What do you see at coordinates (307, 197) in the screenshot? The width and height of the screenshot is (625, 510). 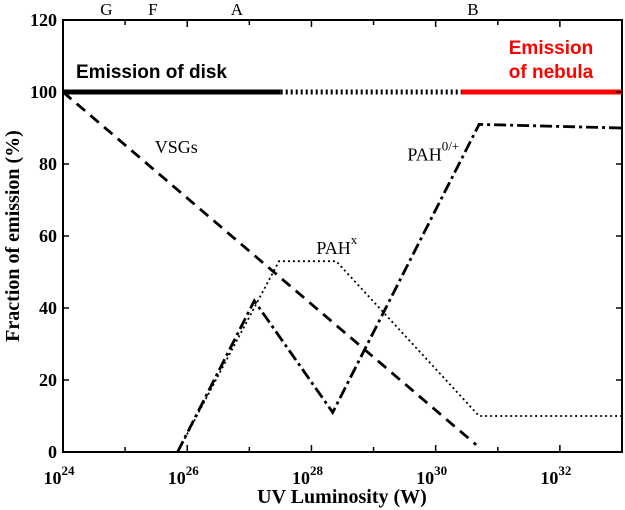 I see `annotations: VSGs PAHx PAH0/+` at bounding box center [307, 197].